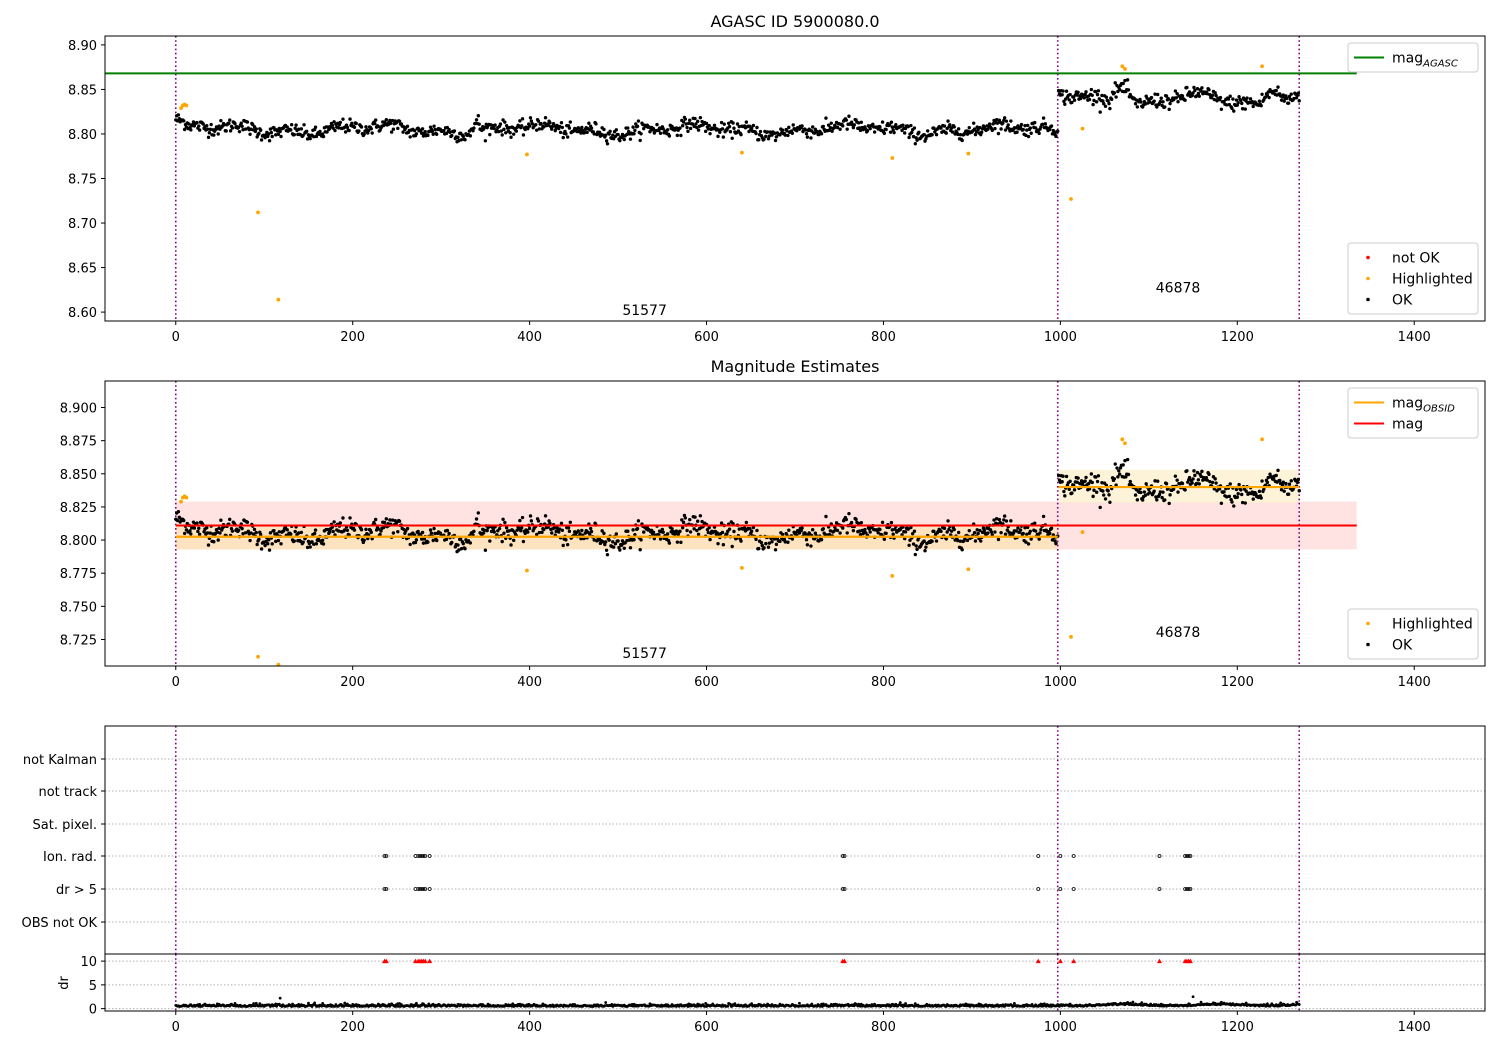 Image resolution: width=1500 pixels, height=1050 pixels. What do you see at coordinates (1439, 409) in the screenshot?
I see `legend-label-subscript: OBSID` at bounding box center [1439, 409].